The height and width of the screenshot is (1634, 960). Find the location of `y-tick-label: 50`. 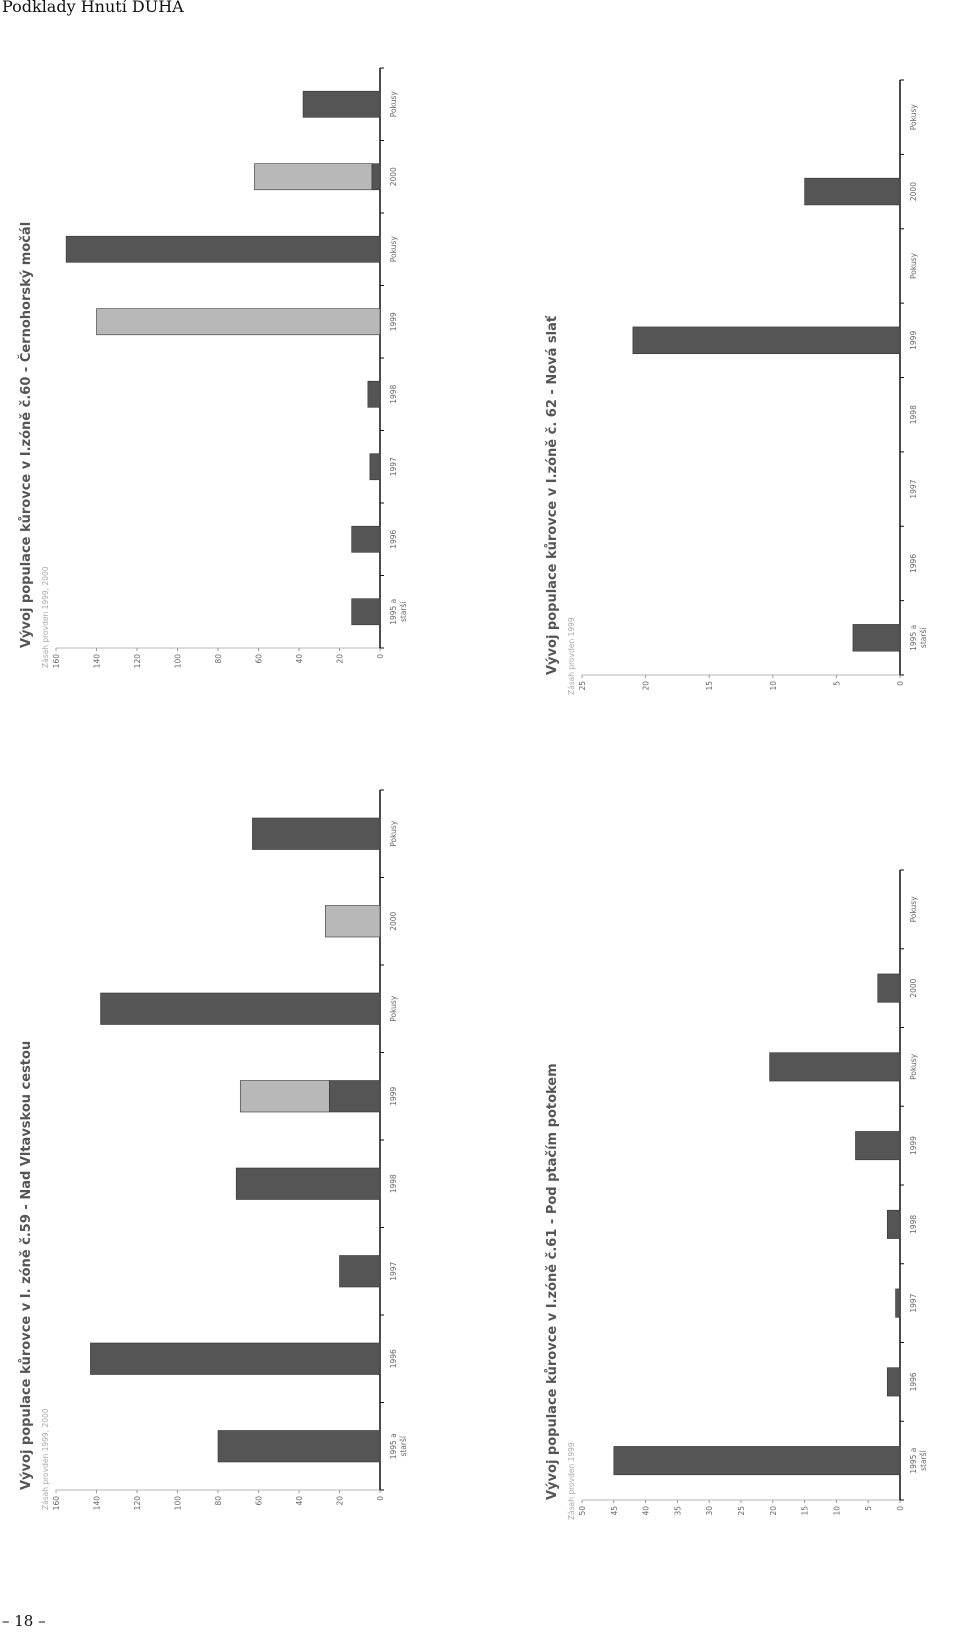

y-tick-label: 50 is located at coordinates (582, 1511).